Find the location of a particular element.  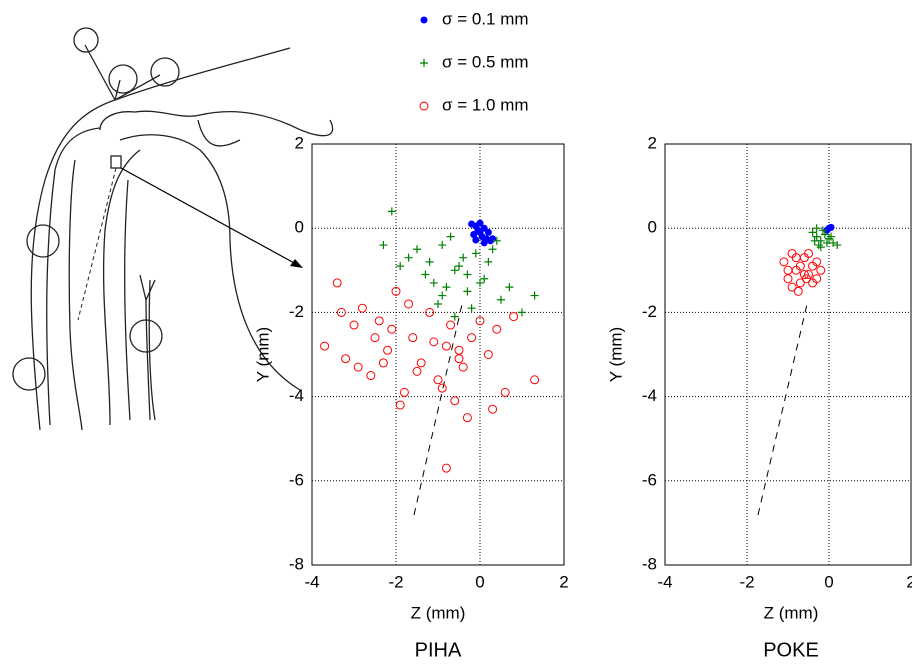

y-tick-label: -2 is located at coordinates (296, 311).